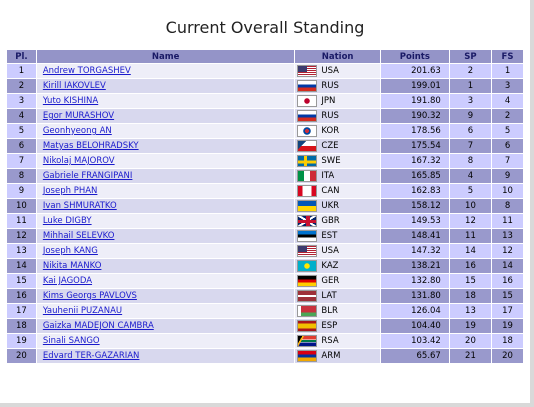 The image size is (534, 407). What do you see at coordinates (165, 266) in the screenshot?
I see `name-cell: Nikita MANKO` at bounding box center [165, 266].